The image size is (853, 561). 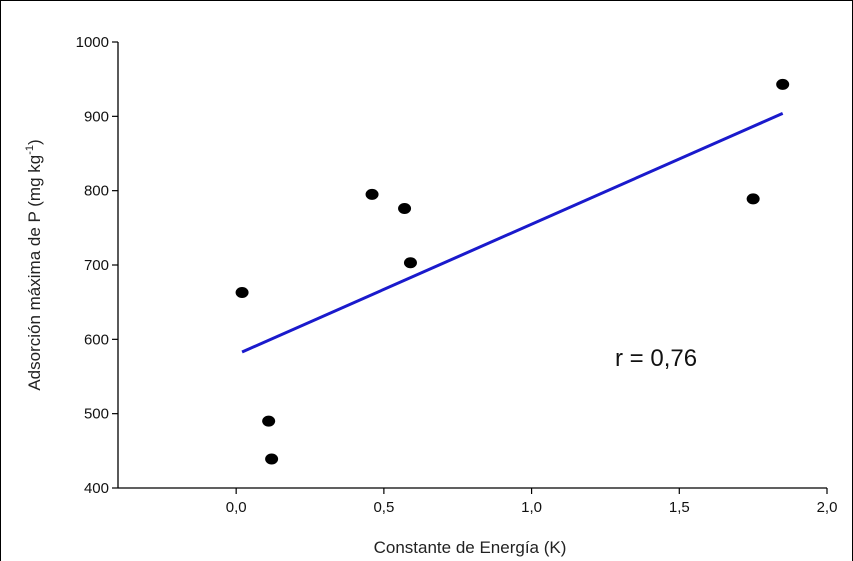 I want to click on y-tick-label: 900, so click(x=96, y=116).